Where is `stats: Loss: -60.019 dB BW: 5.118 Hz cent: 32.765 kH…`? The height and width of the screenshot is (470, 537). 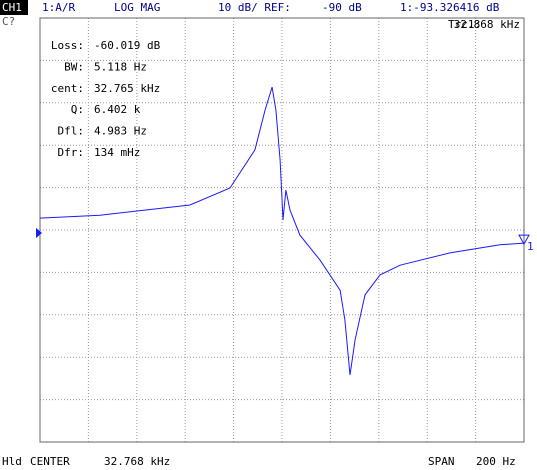 stats: Loss: -60.019 dB BW: 5.118 Hz cent: 32.765 kH… is located at coordinates (106, 99).